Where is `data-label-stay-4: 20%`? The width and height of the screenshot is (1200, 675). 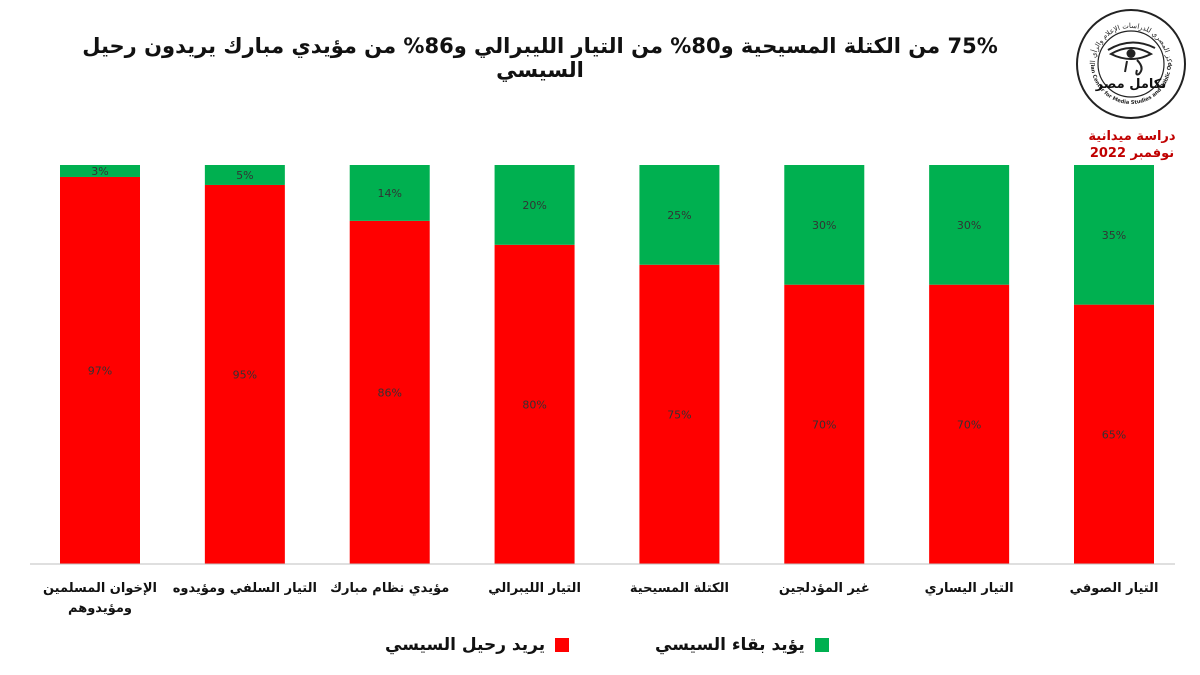
data-label-stay-4: 20% is located at coordinates (534, 205).